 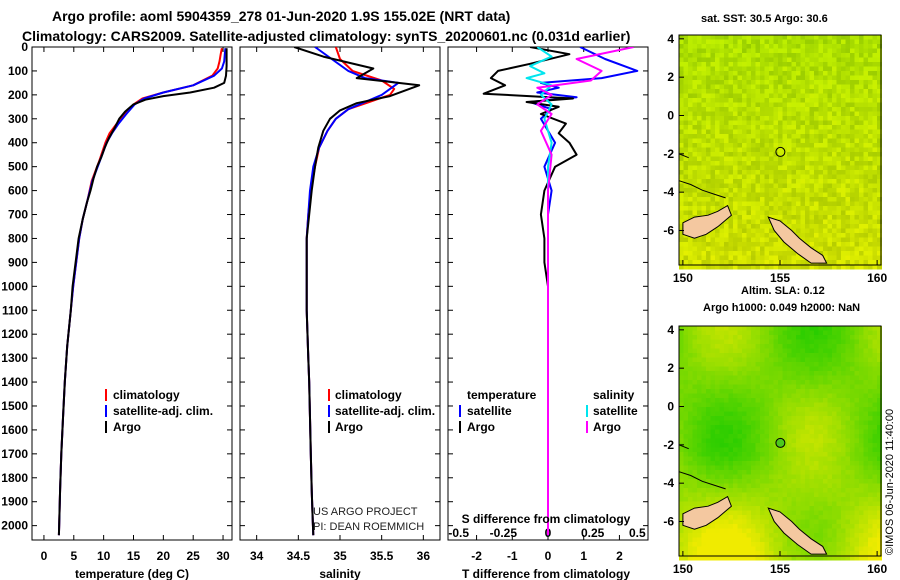 I want to click on map-y-tick-label: -6, so click(x=668, y=231).